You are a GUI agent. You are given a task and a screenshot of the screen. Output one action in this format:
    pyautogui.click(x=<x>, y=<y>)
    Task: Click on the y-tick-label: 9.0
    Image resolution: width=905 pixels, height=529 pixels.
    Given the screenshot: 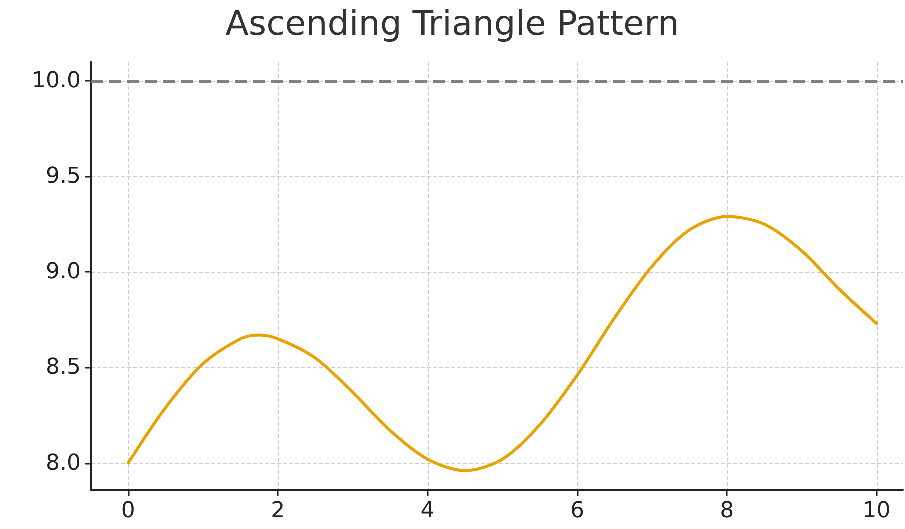 What is the action you would take?
    pyautogui.click(x=63, y=272)
    